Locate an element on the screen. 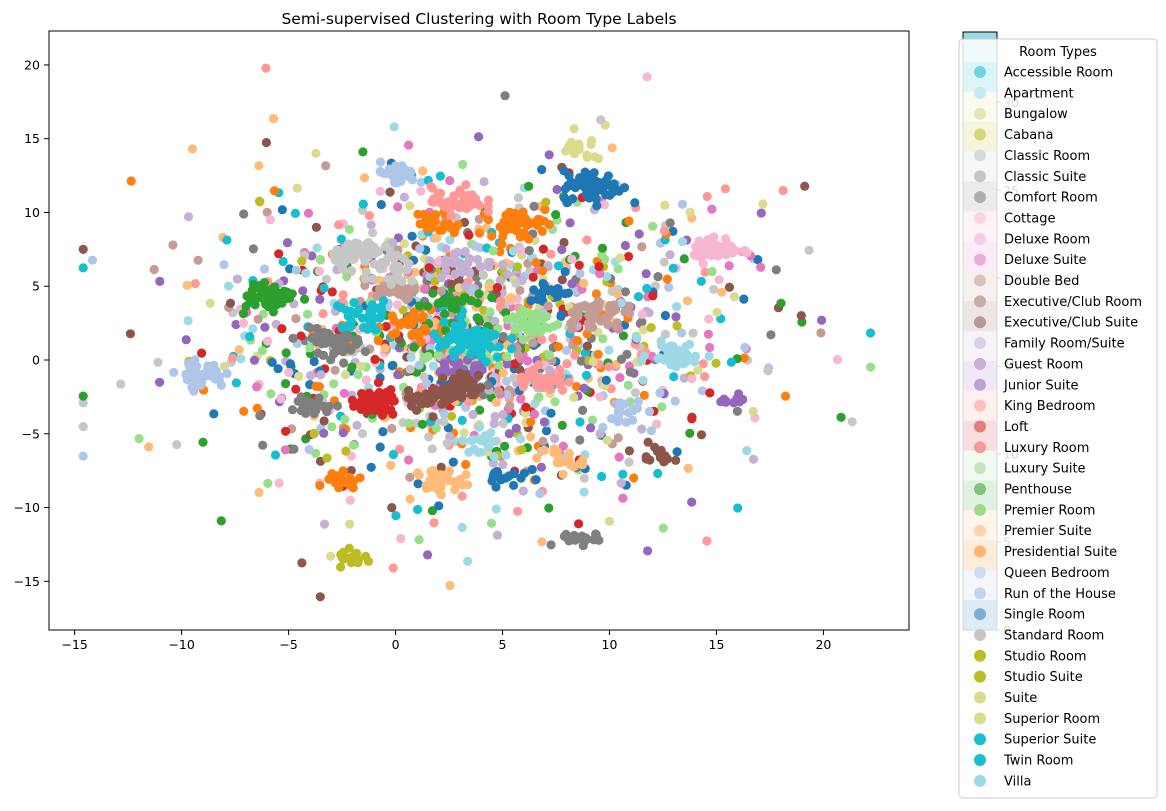 The height and width of the screenshot is (811, 1166). legend-item: Family Room/Suite is located at coordinates (1049, 344).